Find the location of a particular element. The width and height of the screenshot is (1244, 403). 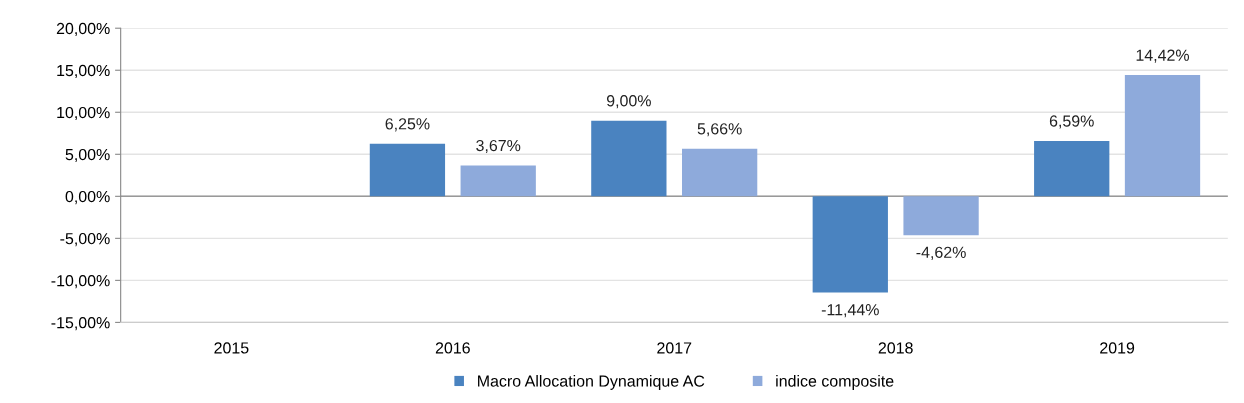

y-tick-label: -10,00% is located at coordinates (80, 282).